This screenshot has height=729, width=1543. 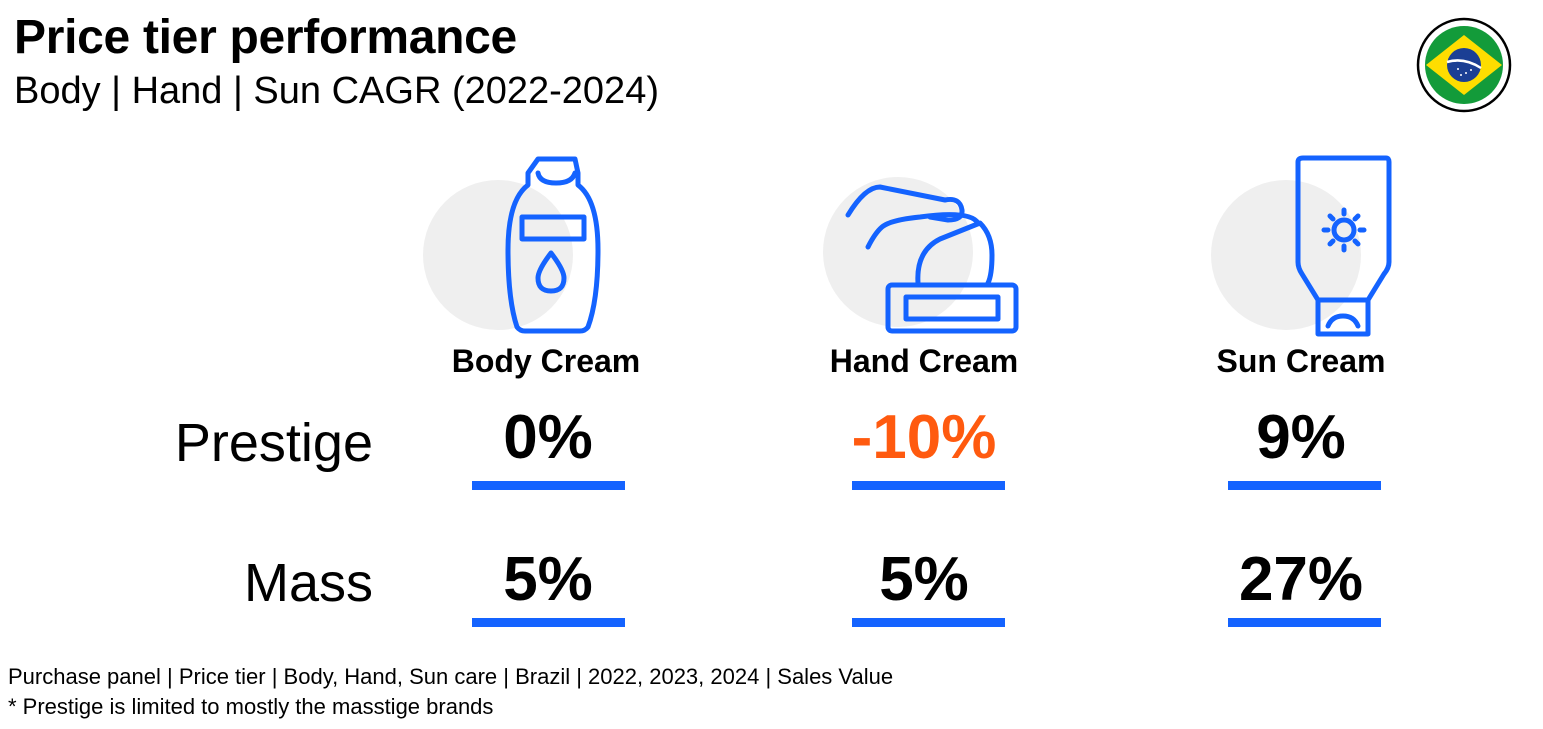 What do you see at coordinates (1304, 622) in the screenshot?
I see `underline-mass-sun-cream` at bounding box center [1304, 622].